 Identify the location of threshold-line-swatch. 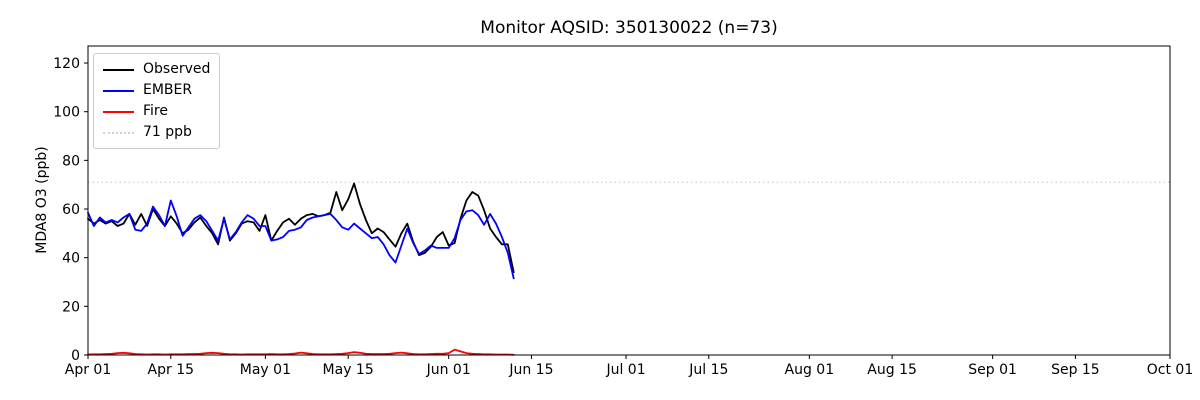
(118, 132).